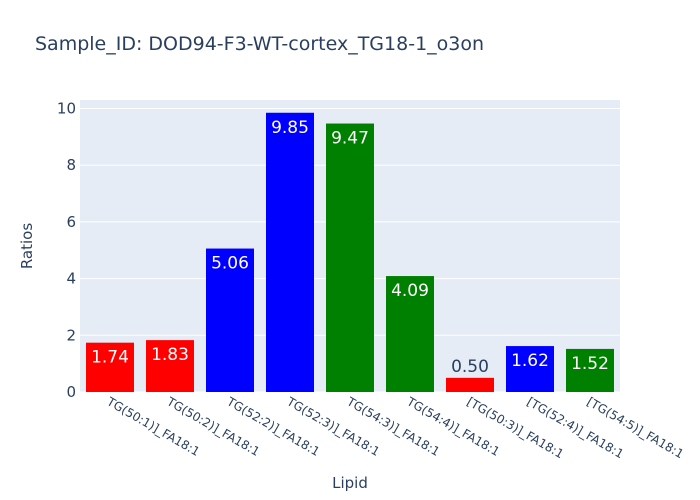 The width and height of the screenshot is (700, 500). I want to click on y-tick-label: 4, so click(71, 279).